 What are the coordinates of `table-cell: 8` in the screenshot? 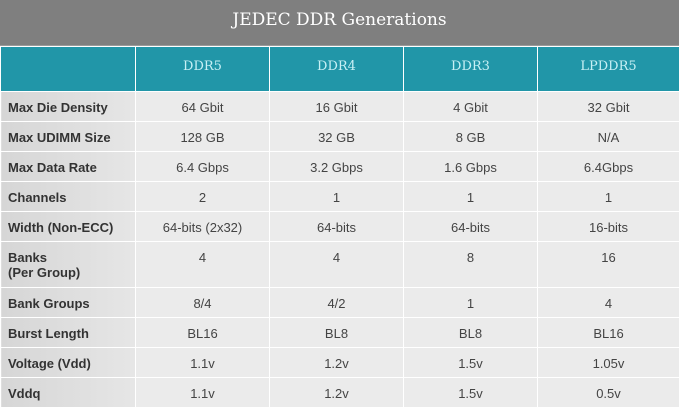 It's located at (470, 264).